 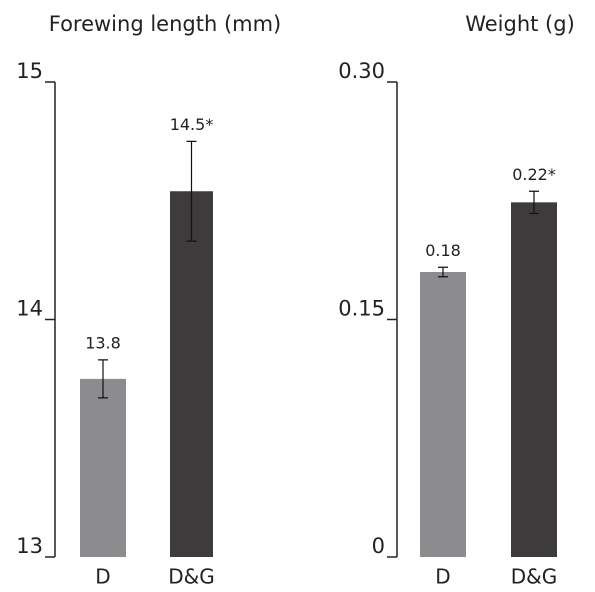 What do you see at coordinates (103, 342) in the screenshot?
I see `value-label: 13.8` at bounding box center [103, 342].